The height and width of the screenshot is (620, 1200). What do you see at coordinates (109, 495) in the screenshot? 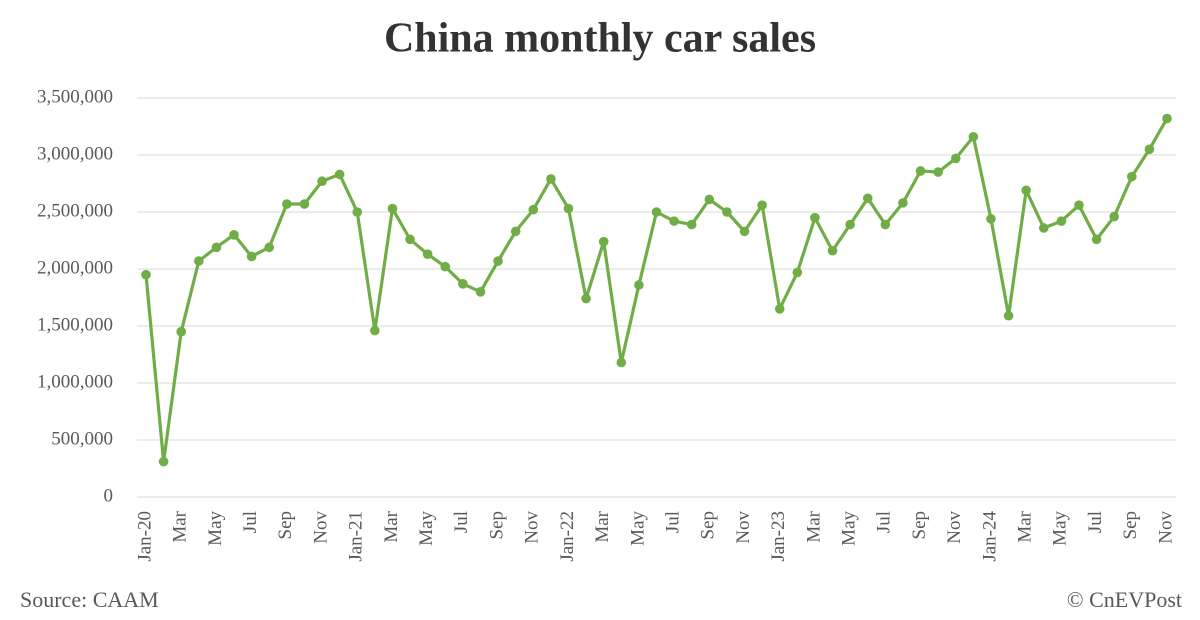
I see `y-tick-label: 0` at bounding box center [109, 495].